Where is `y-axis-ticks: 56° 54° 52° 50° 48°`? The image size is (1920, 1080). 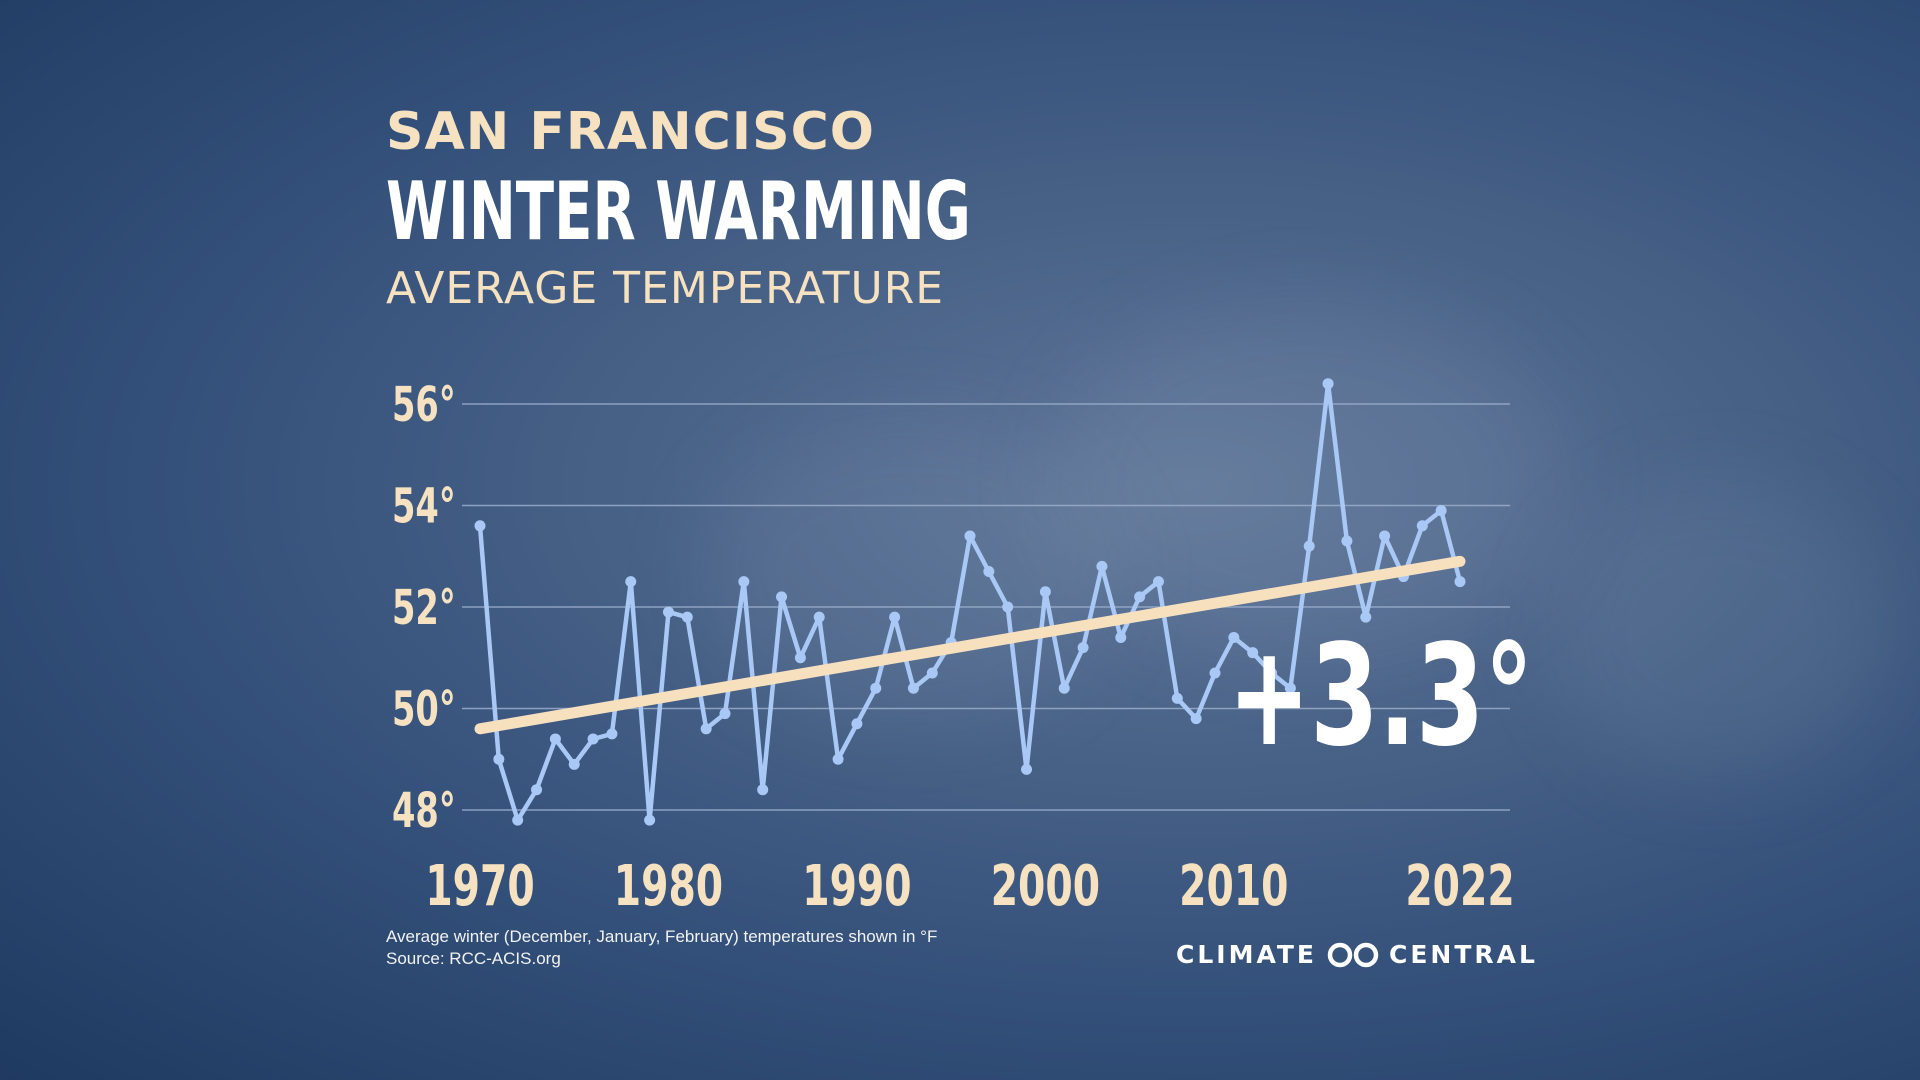 y-axis-ticks: 56° 54° 52° 50° 48° is located at coordinates (424, 609).